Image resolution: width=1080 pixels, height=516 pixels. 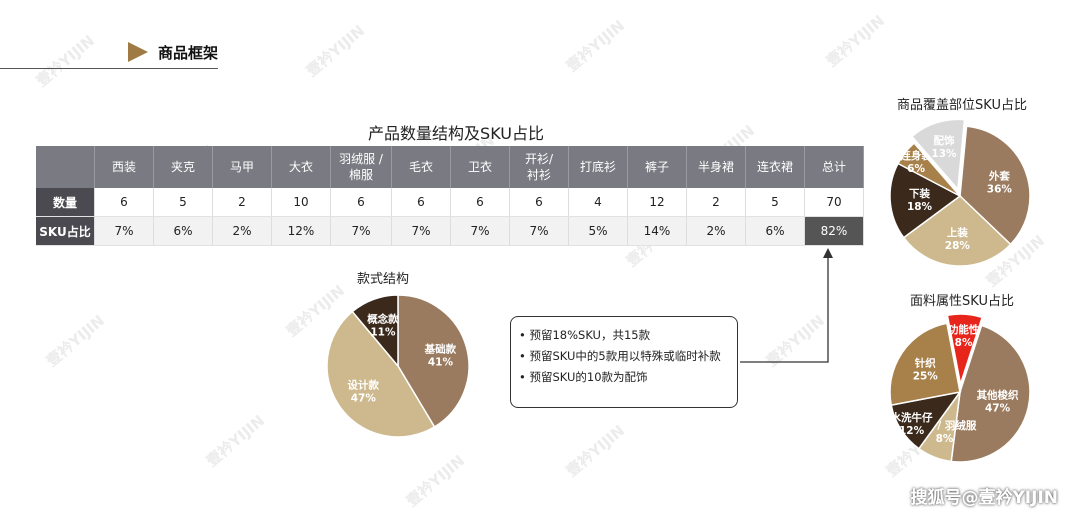 What do you see at coordinates (598, 167) in the screenshot?
I see `column-header: 打底衫` at bounding box center [598, 167].